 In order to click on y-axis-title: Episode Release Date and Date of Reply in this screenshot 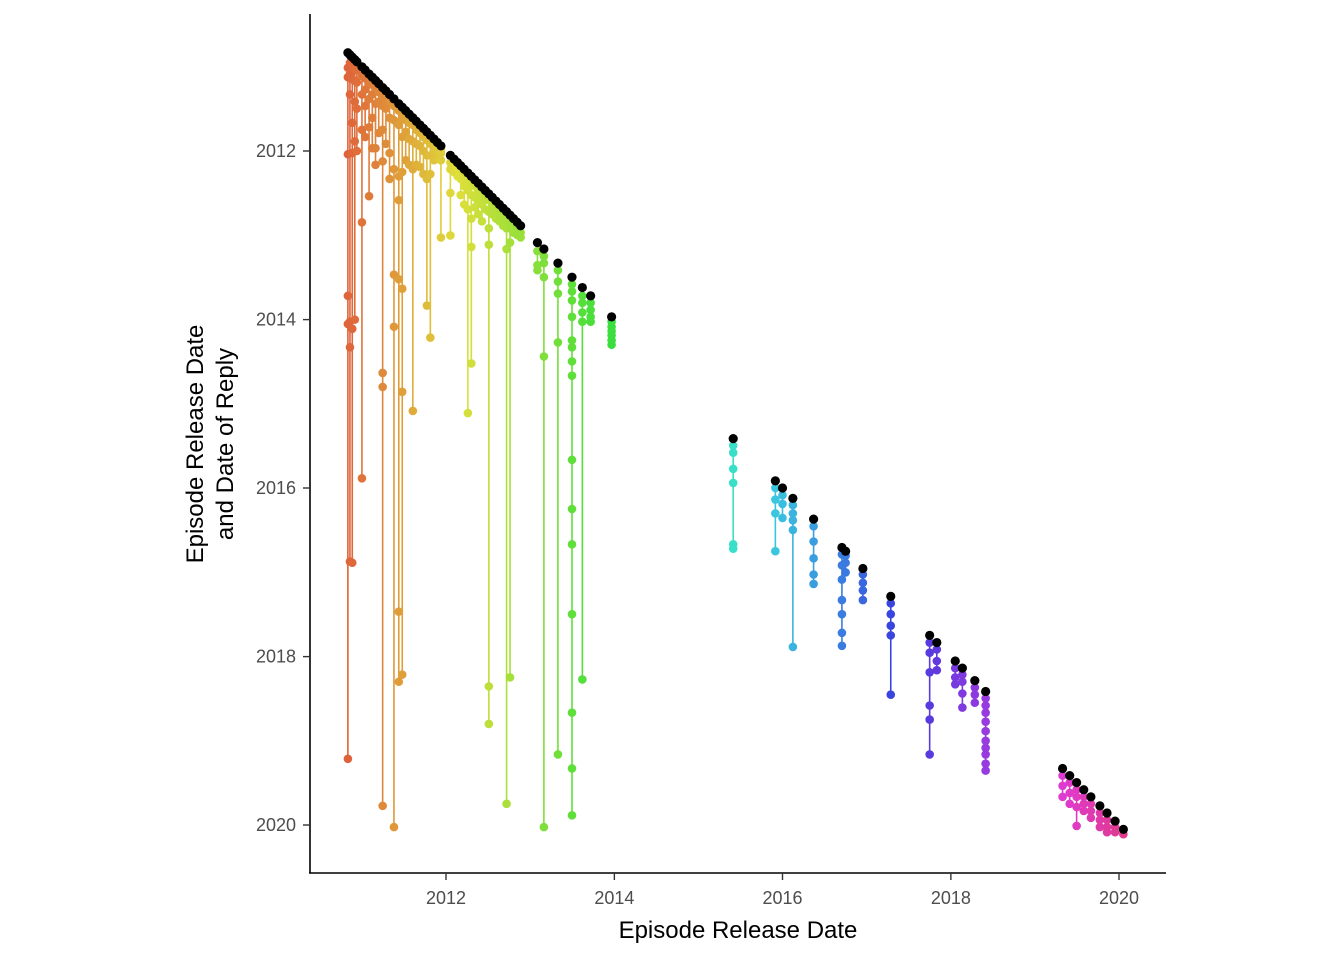, I will do `click(210, 444)`.